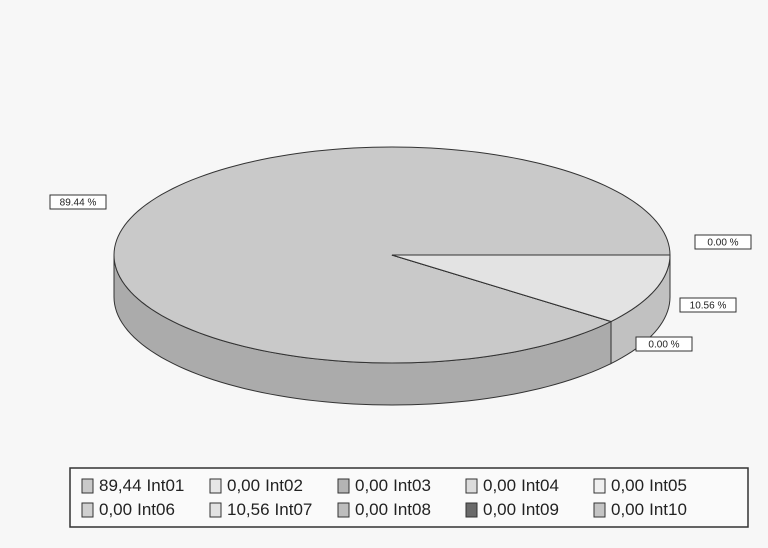 This screenshot has width=768, height=548. What do you see at coordinates (294, 509) in the screenshot?
I see `legend-category: Int07` at bounding box center [294, 509].